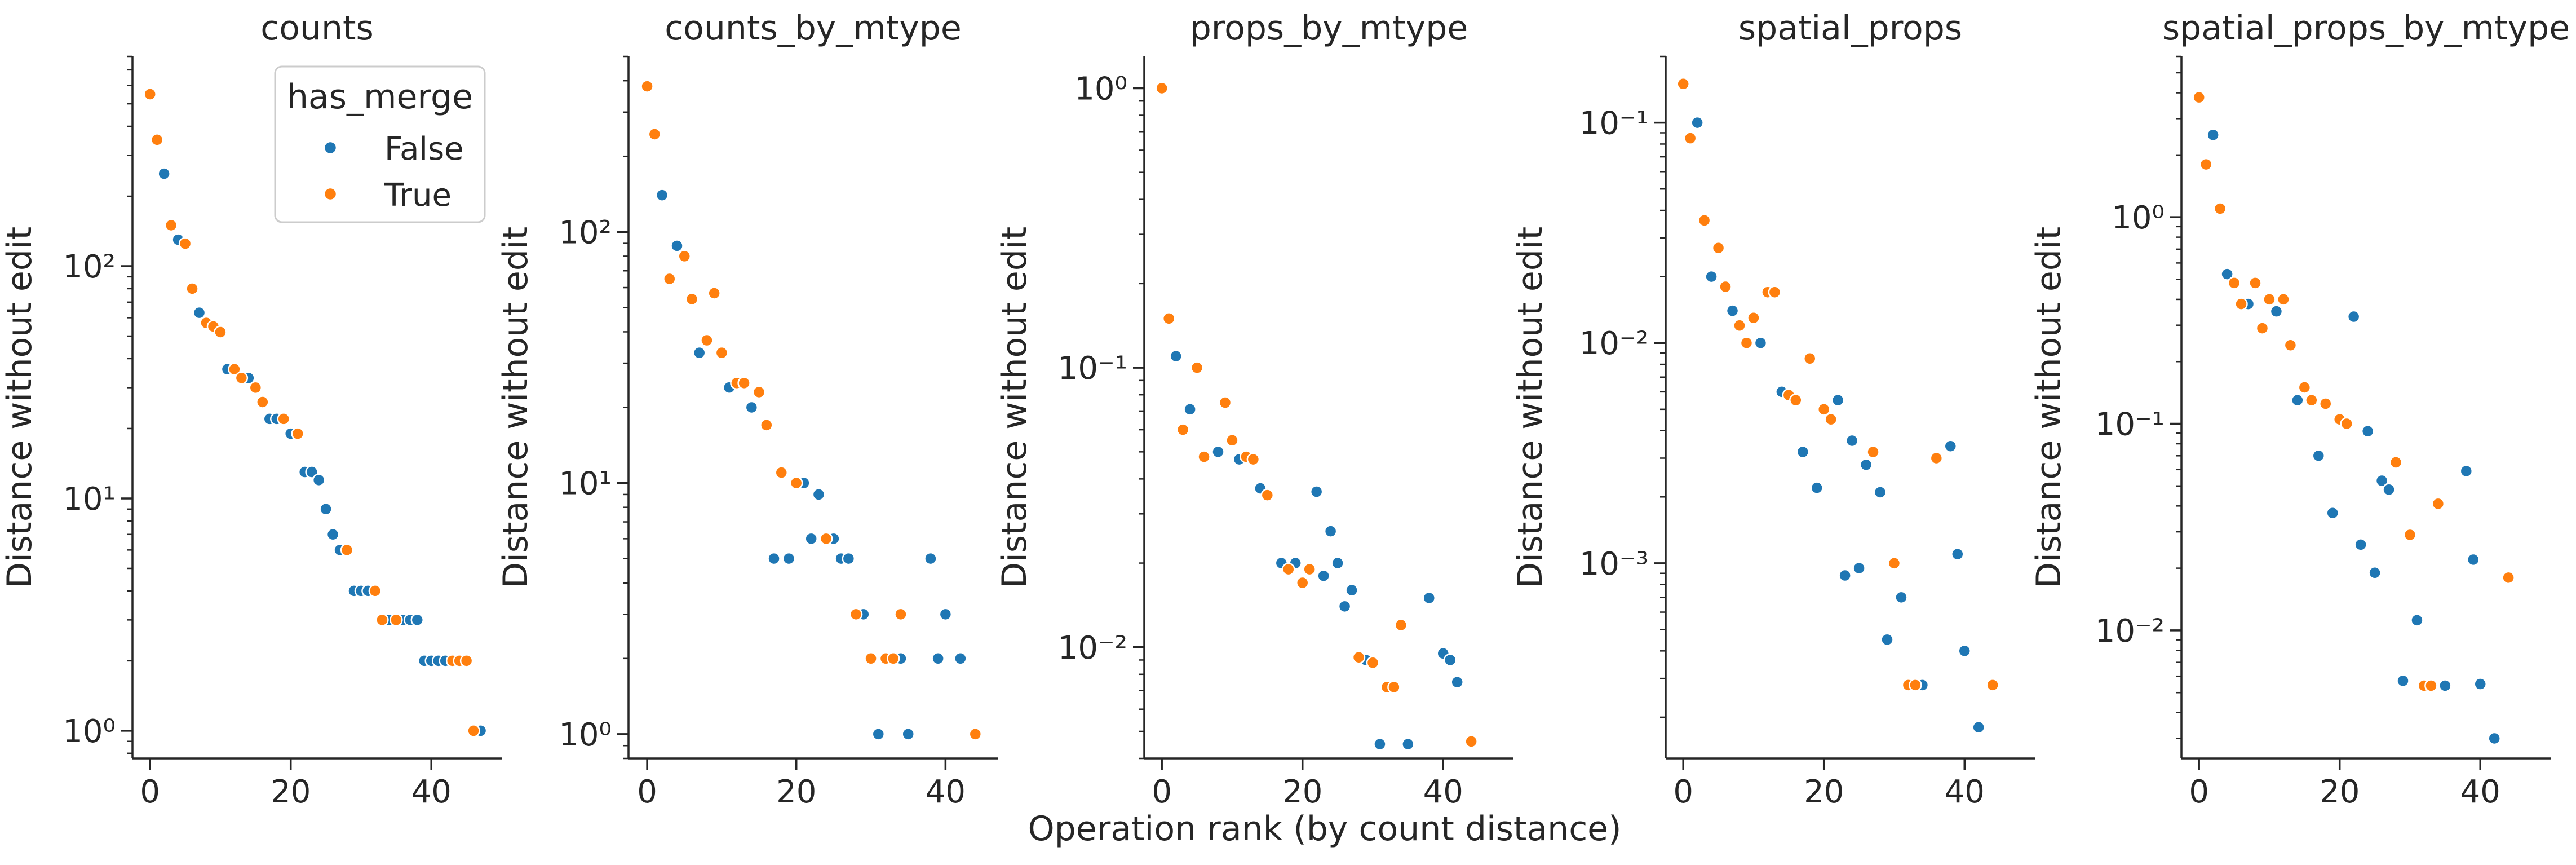  I want to click on legend: has_merge False True, so click(380, 144).